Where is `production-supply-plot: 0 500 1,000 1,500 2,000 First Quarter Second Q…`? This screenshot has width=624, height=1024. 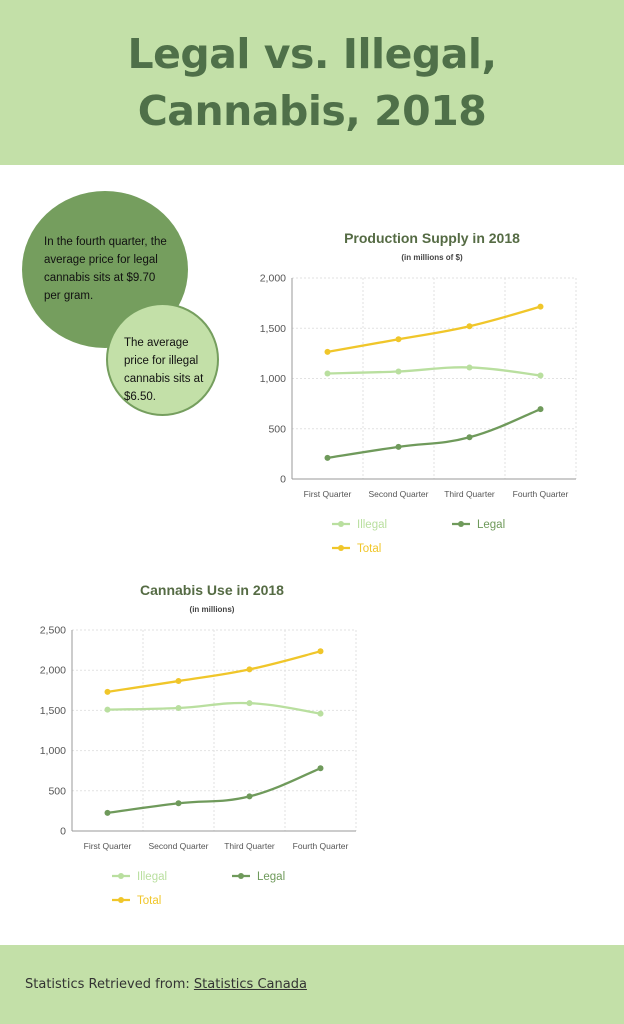 production-supply-plot: 0 500 1,000 1,500 2,000 First Quarter Second Q… is located at coordinates (418, 414).